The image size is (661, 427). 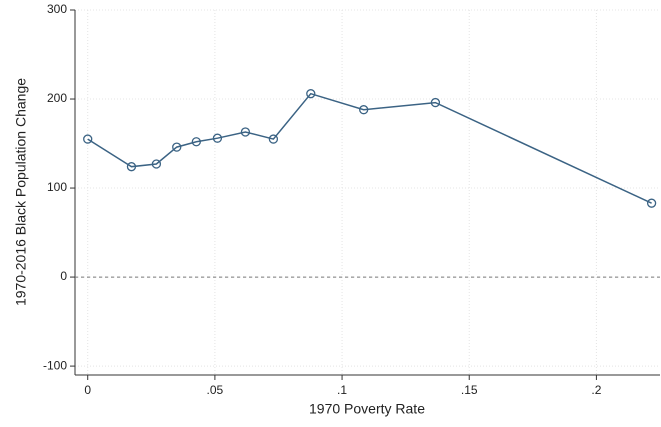 What do you see at coordinates (63, 276) in the screenshot?
I see `y-tick-label: 0` at bounding box center [63, 276].